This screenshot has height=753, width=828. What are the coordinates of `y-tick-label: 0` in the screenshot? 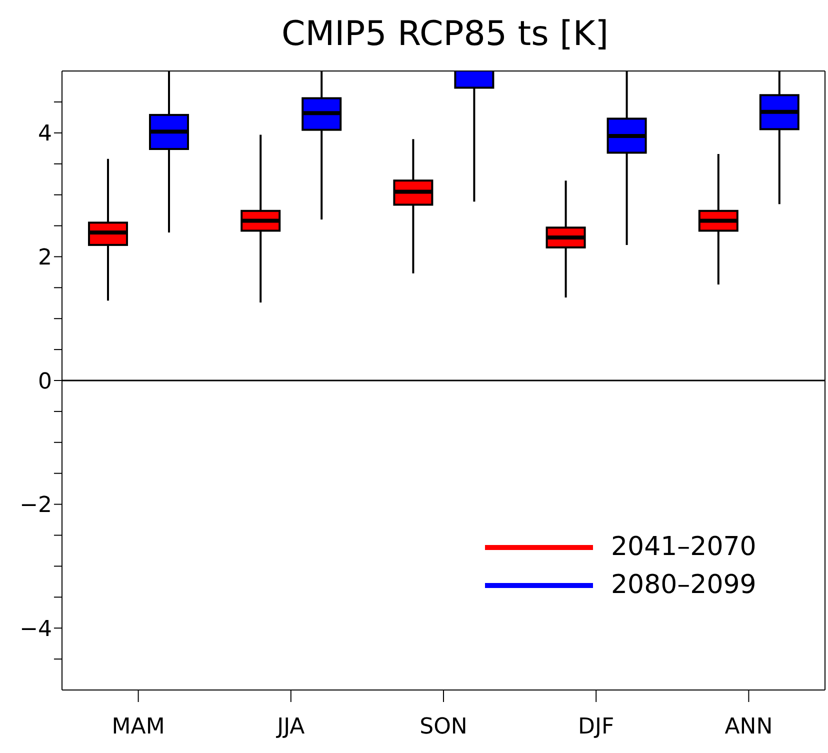 It's located at (45, 381).